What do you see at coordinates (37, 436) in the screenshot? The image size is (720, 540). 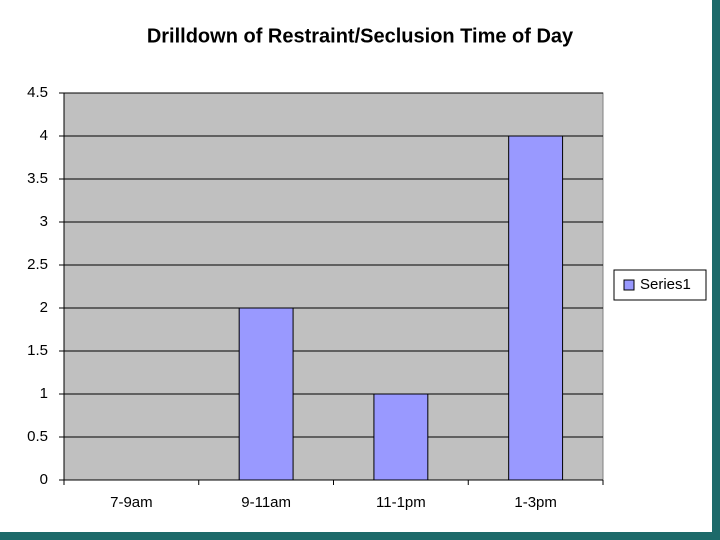 I see `y-tick-label: 0.5` at bounding box center [37, 436].